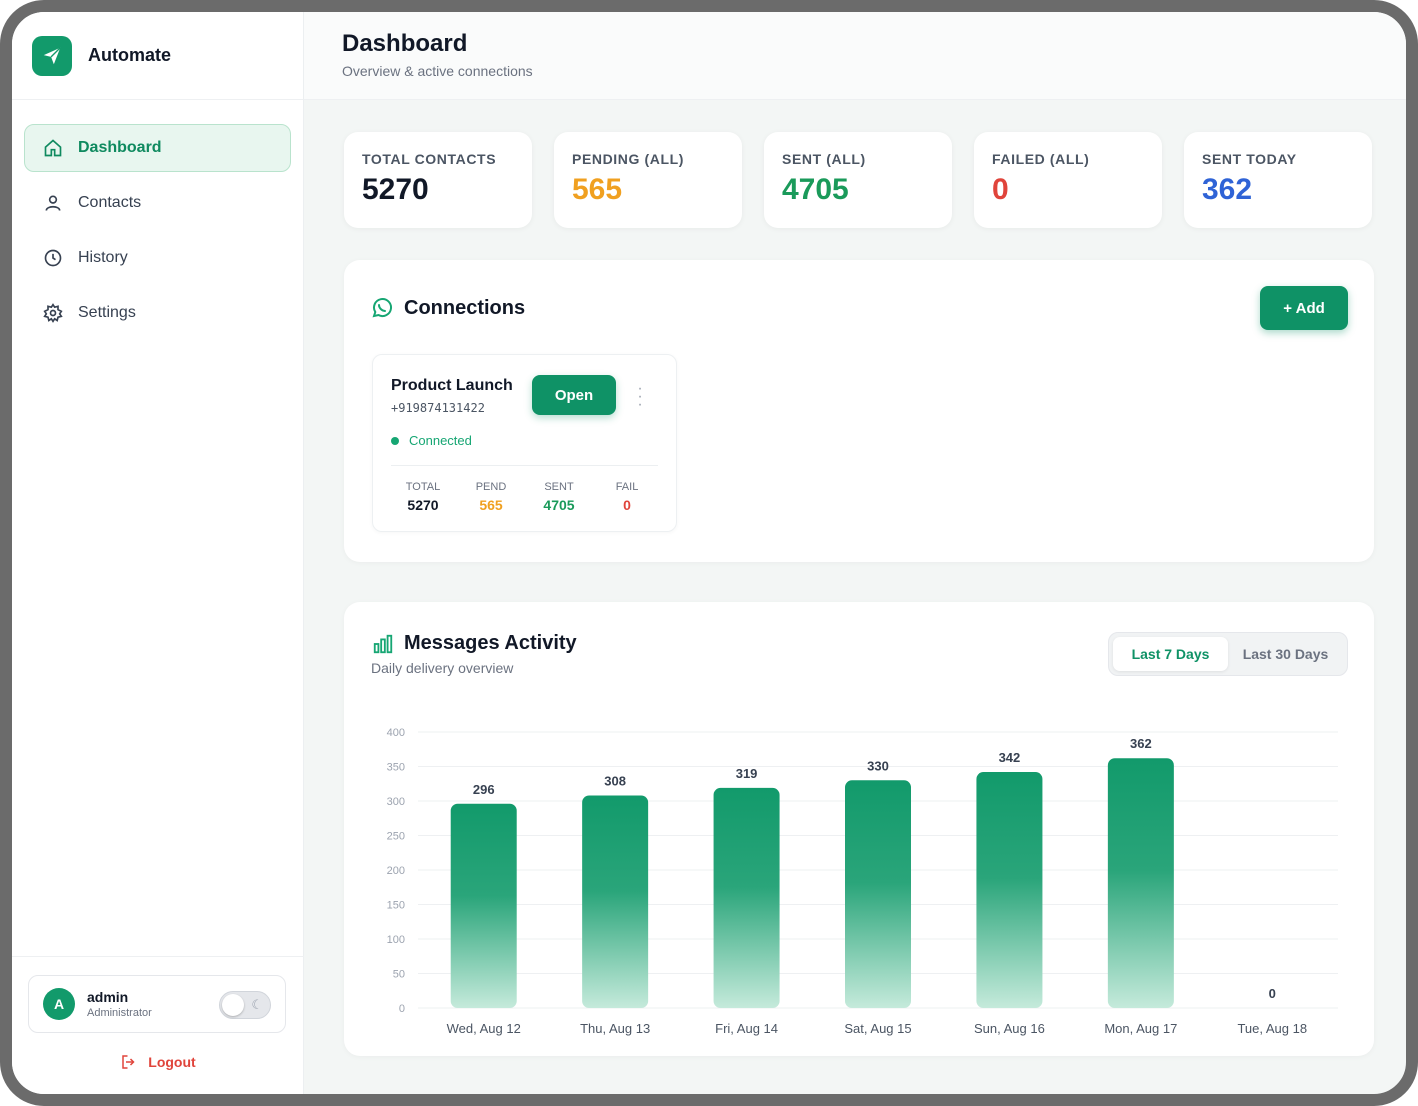  What do you see at coordinates (878, 765) in the screenshot?
I see `data-label: 330` at bounding box center [878, 765].